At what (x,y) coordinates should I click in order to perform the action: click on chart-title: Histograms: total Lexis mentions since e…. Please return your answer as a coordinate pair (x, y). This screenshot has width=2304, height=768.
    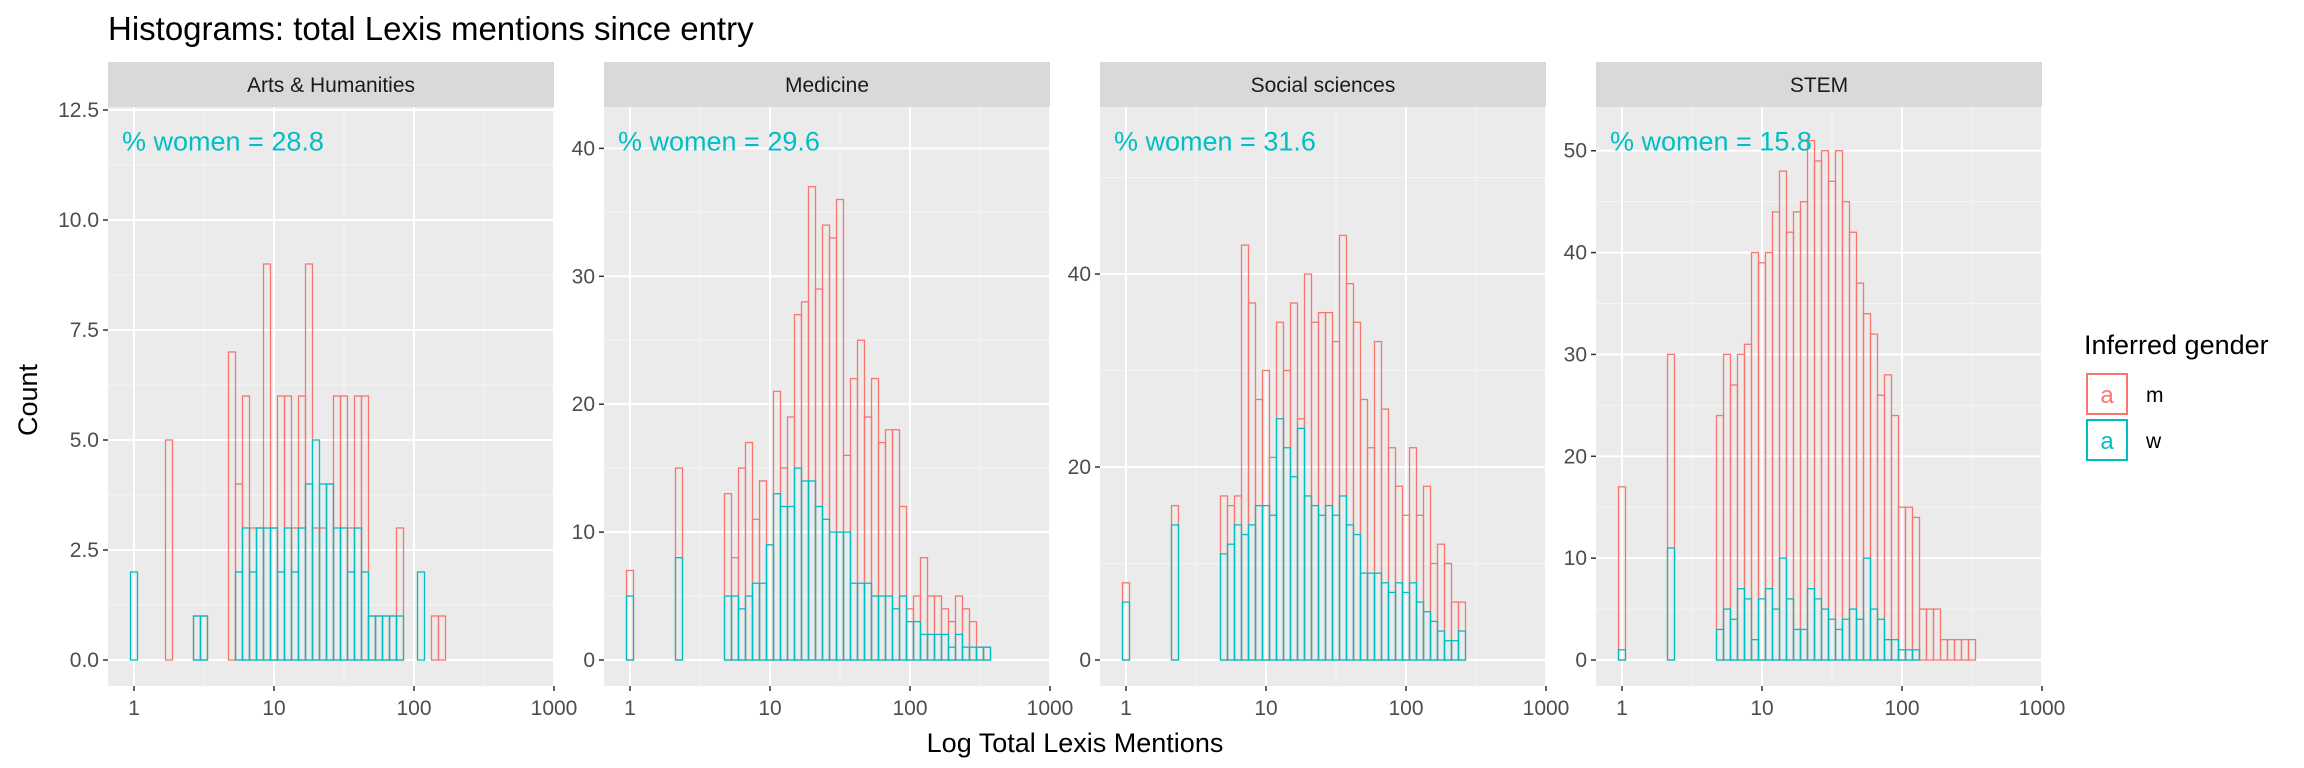
    Looking at the image, I should click on (431, 28).